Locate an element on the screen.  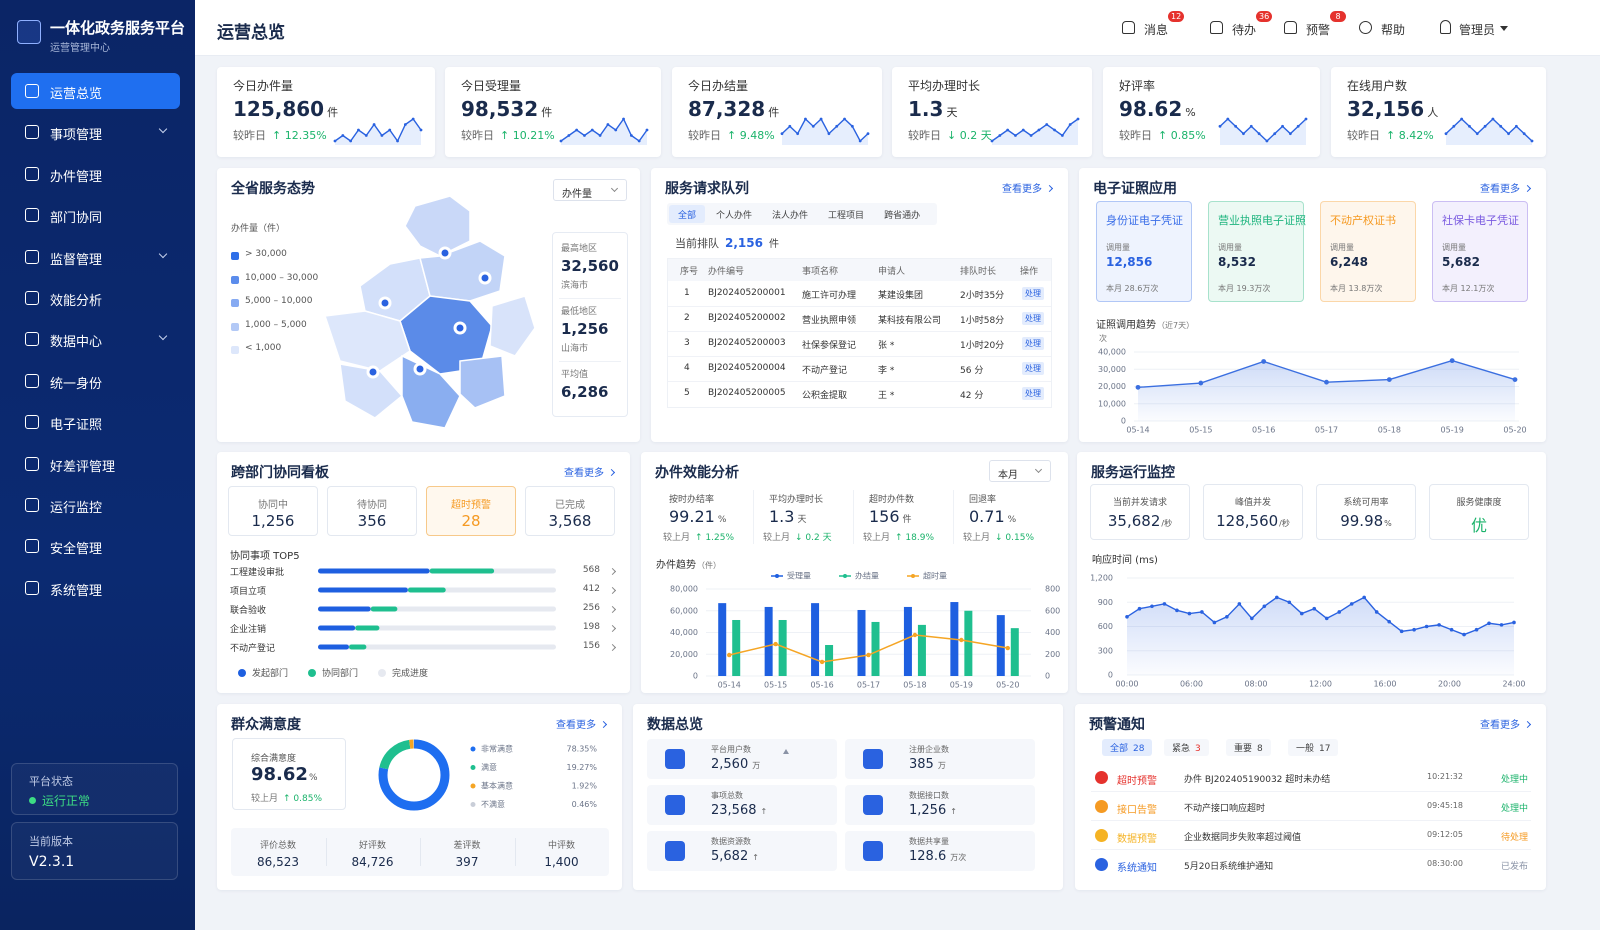
item-label: 事项总数 is located at coordinates (727, 795).